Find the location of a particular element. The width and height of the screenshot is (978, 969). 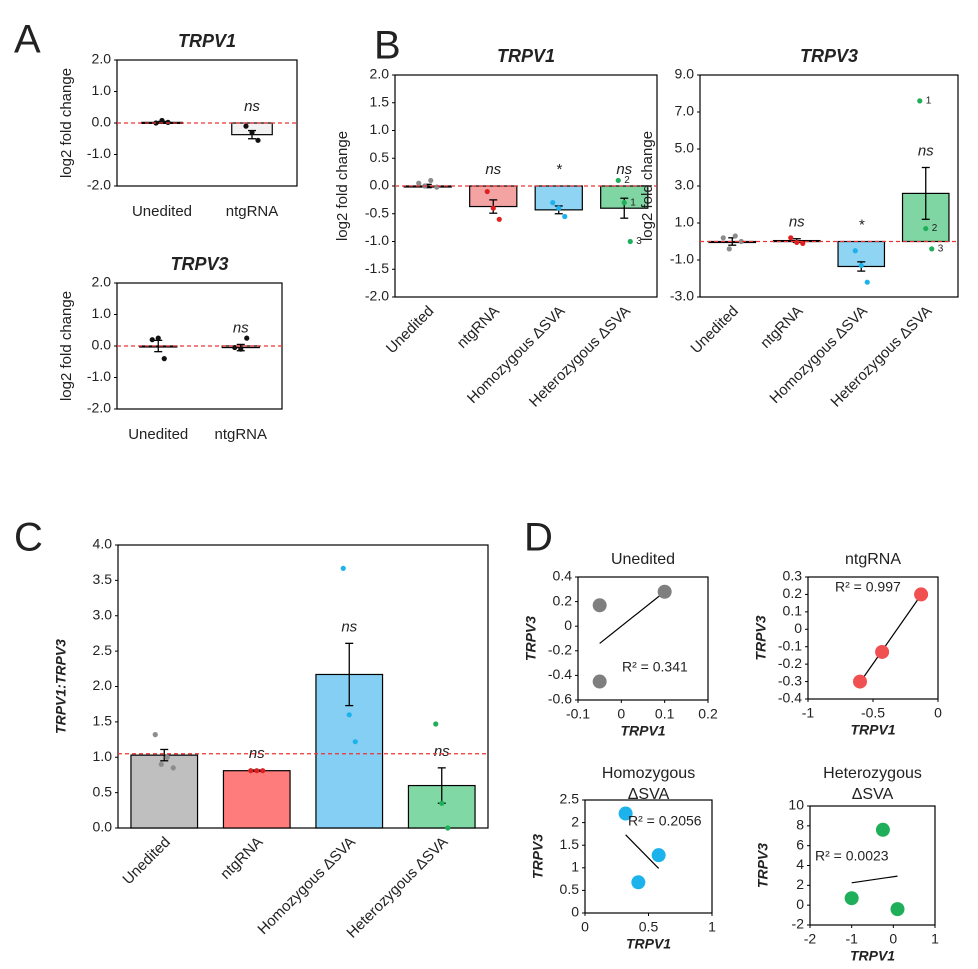

y-tick-label: -0.1 is located at coordinates (790, 645).